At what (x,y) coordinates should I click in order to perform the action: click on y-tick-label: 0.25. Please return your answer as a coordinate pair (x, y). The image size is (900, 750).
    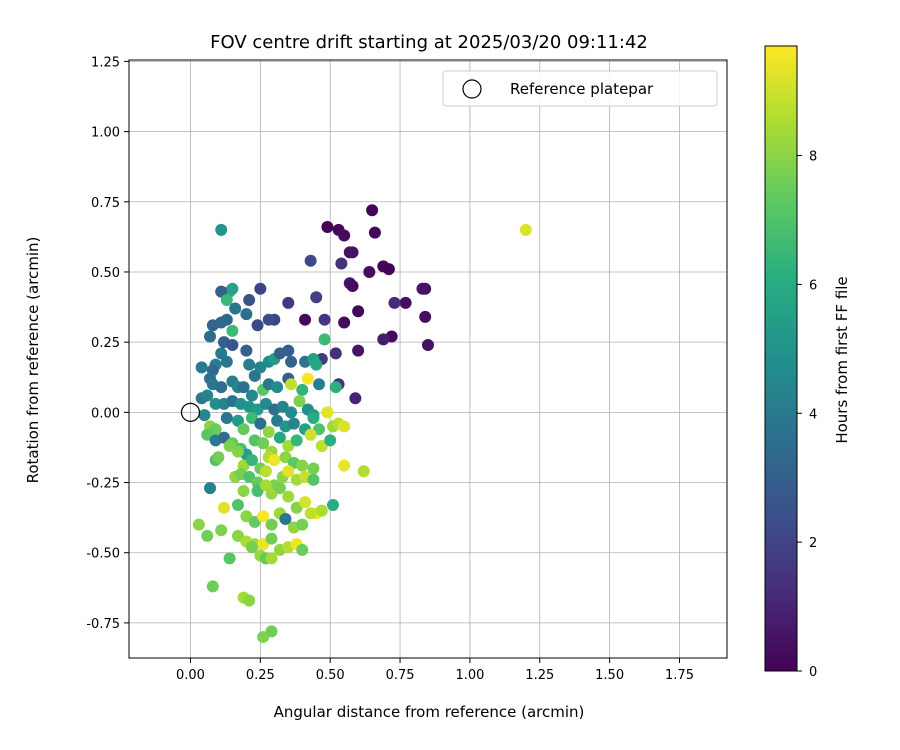
    Looking at the image, I should click on (105, 343).